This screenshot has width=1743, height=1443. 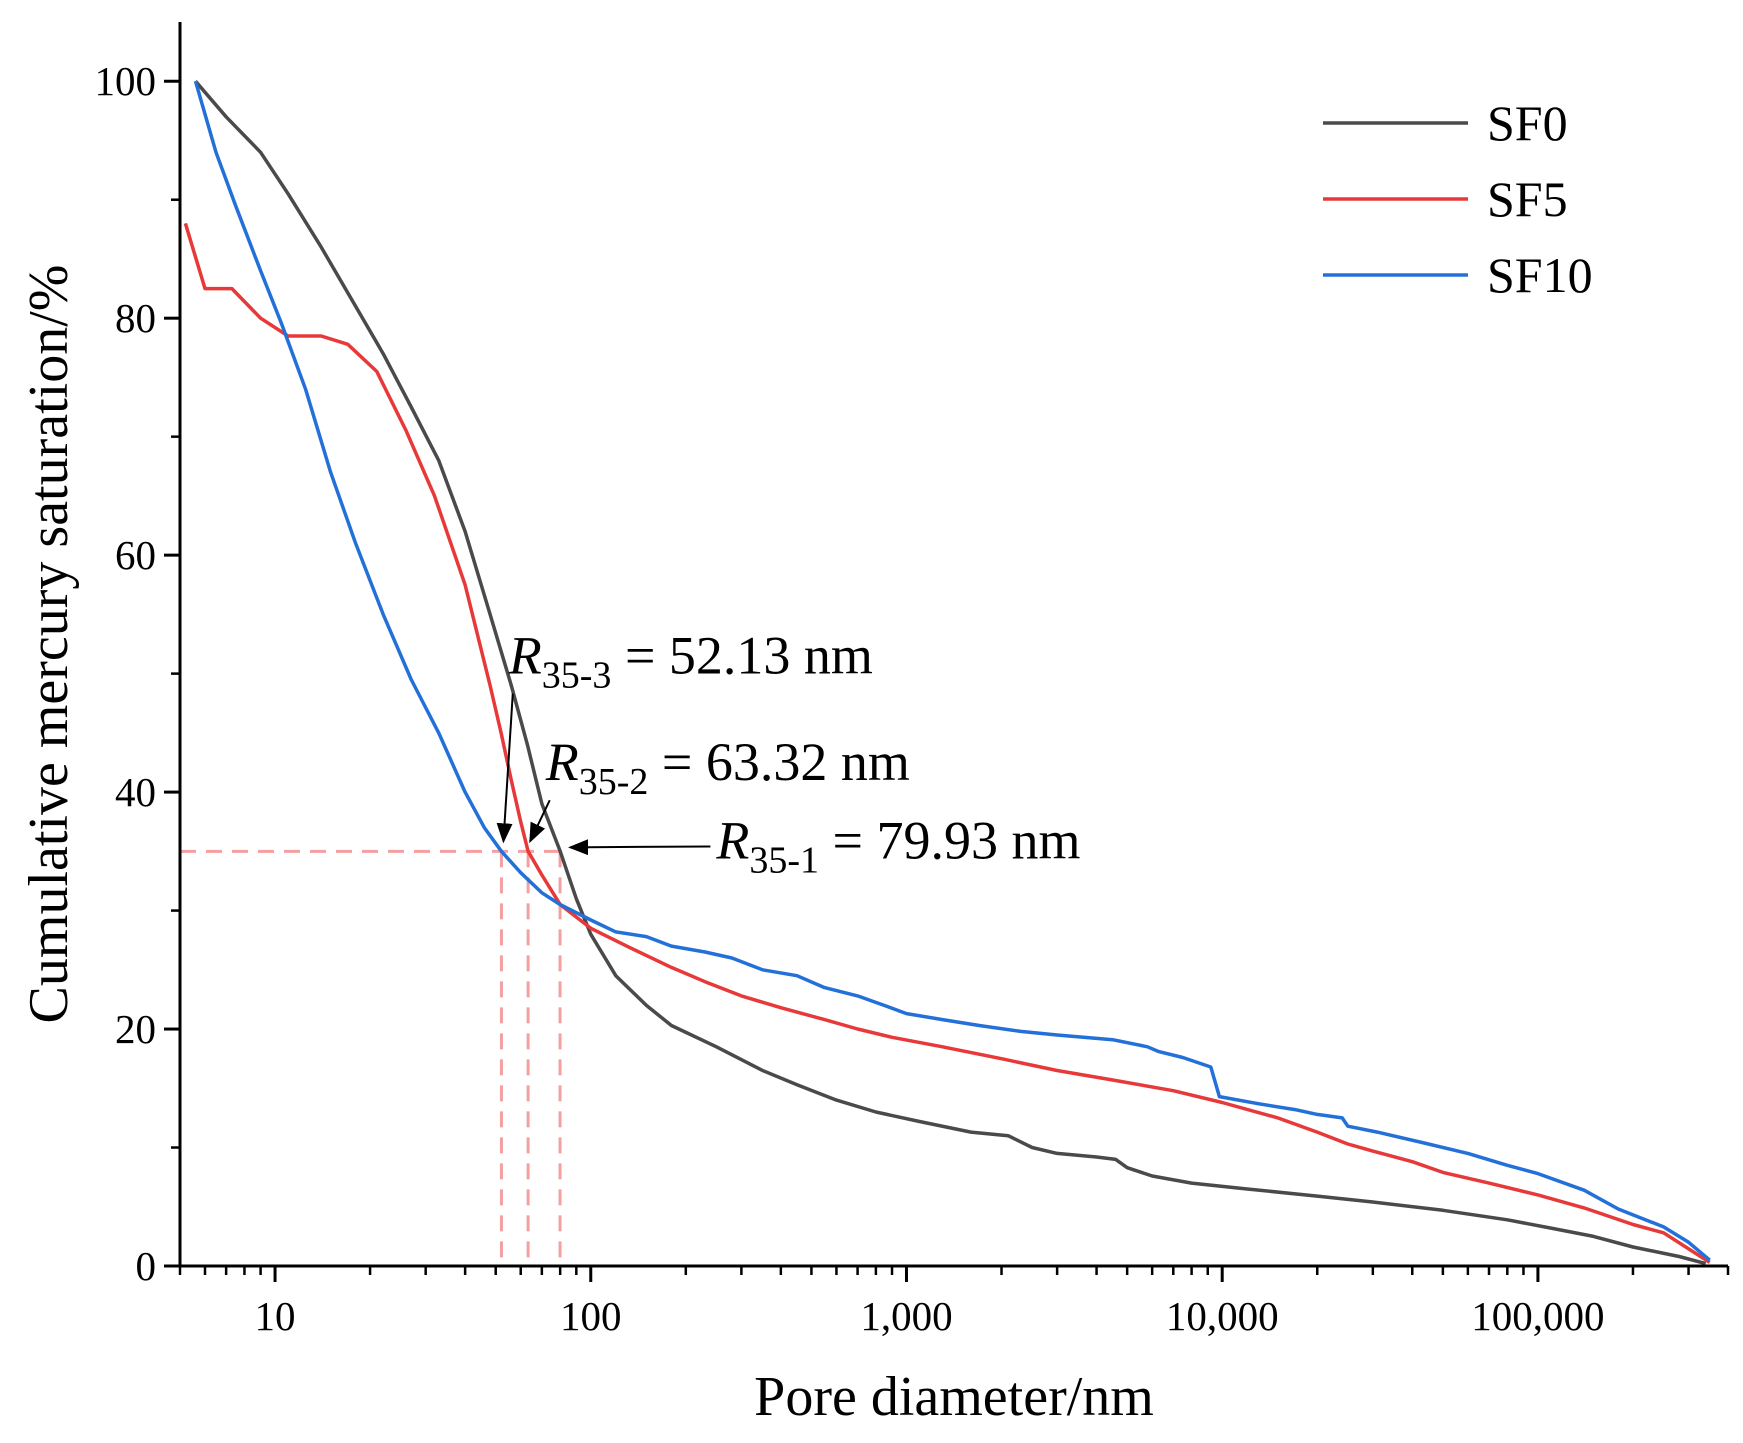 I want to click on legend-label-sf10: SF10, so click(x=1540, y=275).